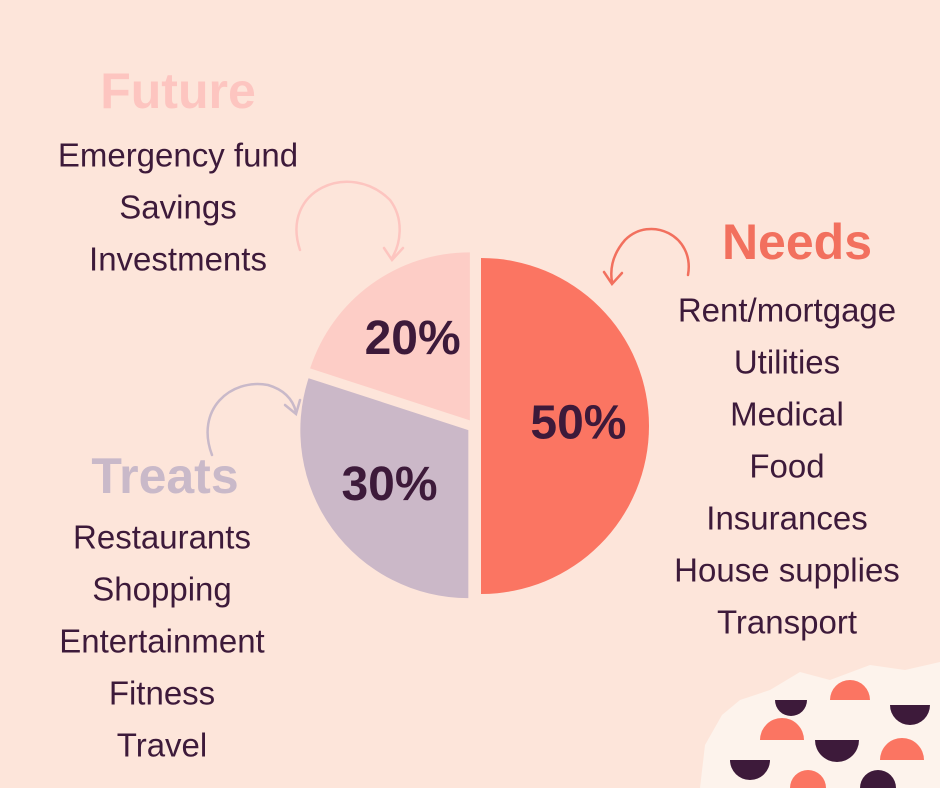 The image size is (940, 788). What do you see at coordinates (787, 570) in the screenshot?
I see `category-item: House supplies` at bounding box center [787, 570].